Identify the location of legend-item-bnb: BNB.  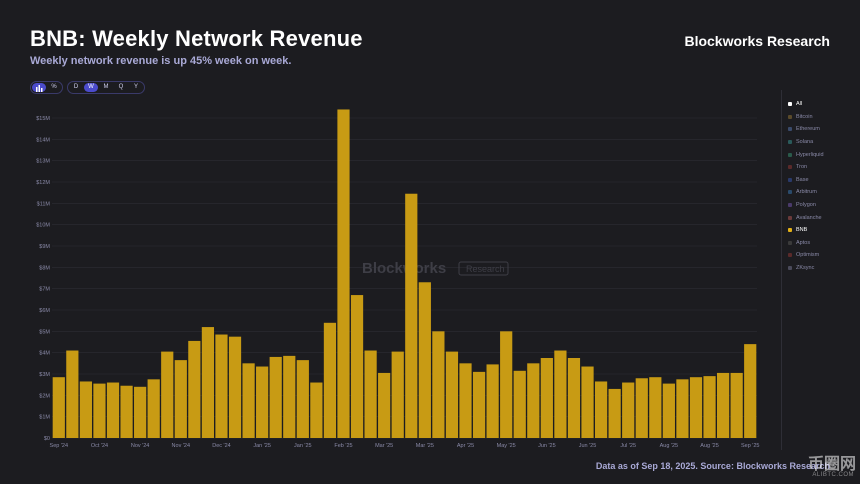
(806, 230).